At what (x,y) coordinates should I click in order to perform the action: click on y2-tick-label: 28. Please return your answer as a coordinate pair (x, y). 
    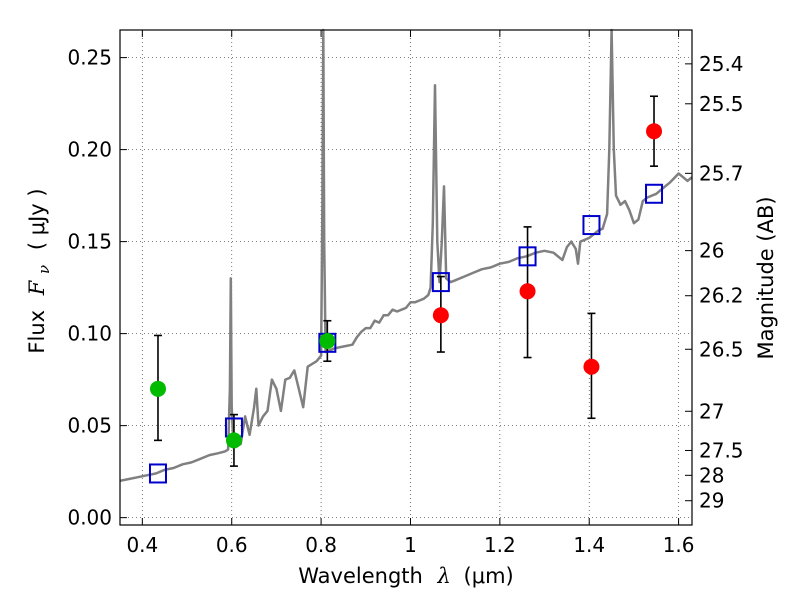
    Looking at the image, I should click on (711, 475).